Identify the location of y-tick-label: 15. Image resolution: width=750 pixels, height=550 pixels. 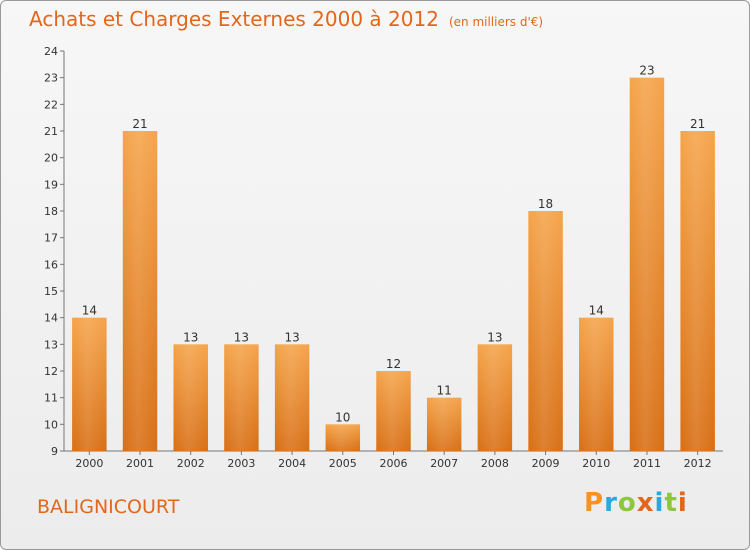
(51, 291).